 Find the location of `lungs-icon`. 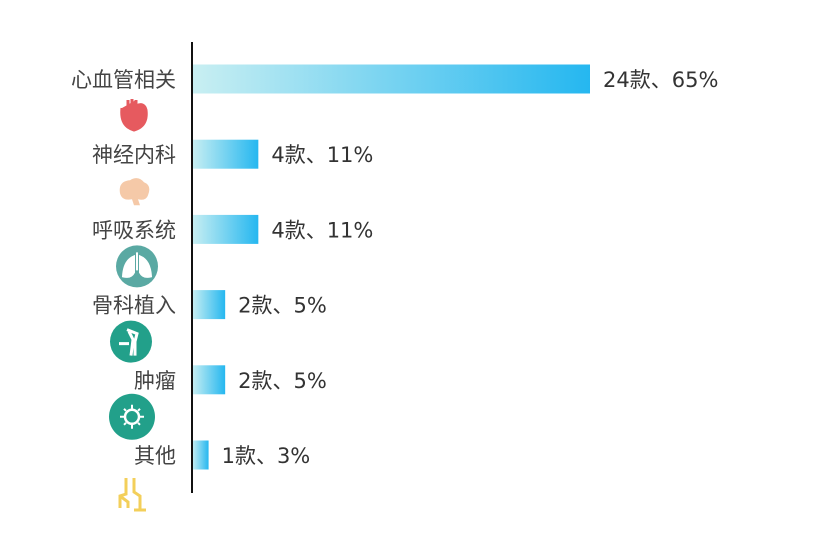

lungs-icon is located at coordinates (137, 266).